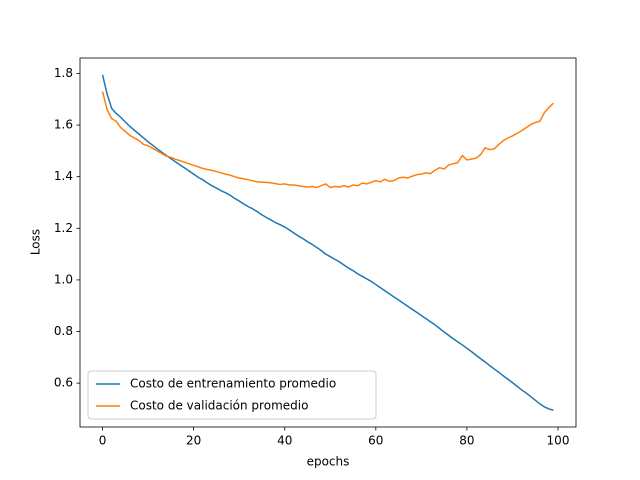 This screenshot has height=480, width=640. I want to click on y-tick-label: 1.2, so click(63, 228).